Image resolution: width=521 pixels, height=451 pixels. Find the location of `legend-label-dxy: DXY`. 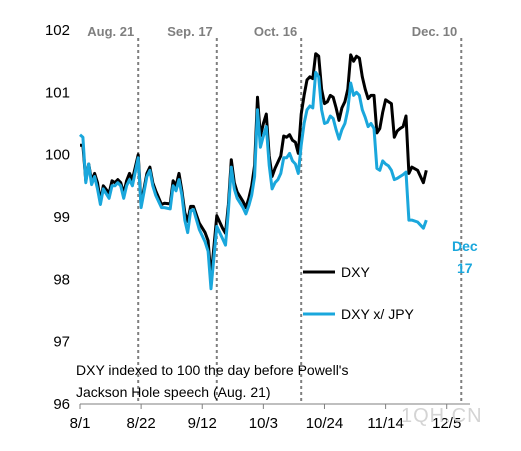

legend-label-dxy: DXY is located at coordinates (355, 272).